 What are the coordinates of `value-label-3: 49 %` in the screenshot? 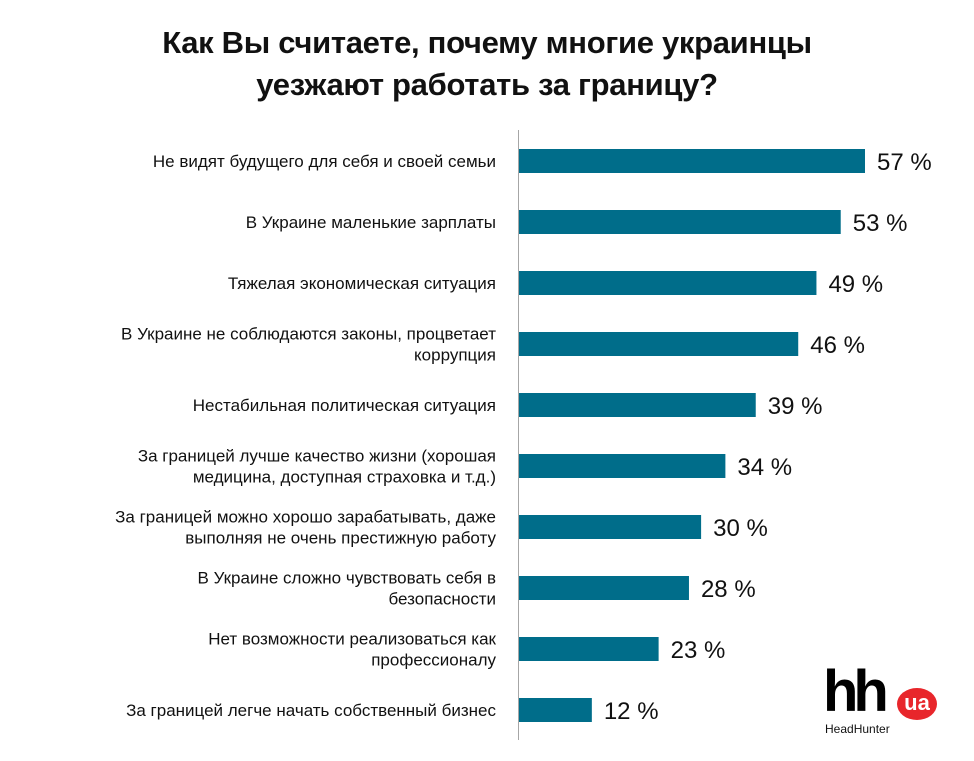 It's located at (855, 284).